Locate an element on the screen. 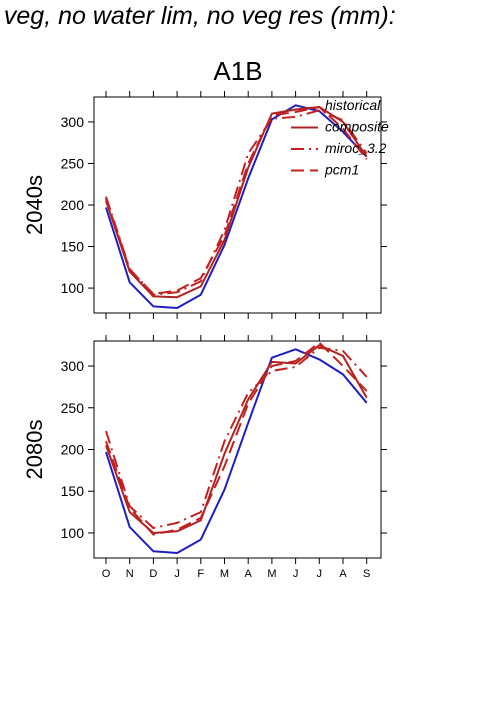  figure-title: f veg, no water lim, no veg res (mm): is located at coordinates (198, 16).